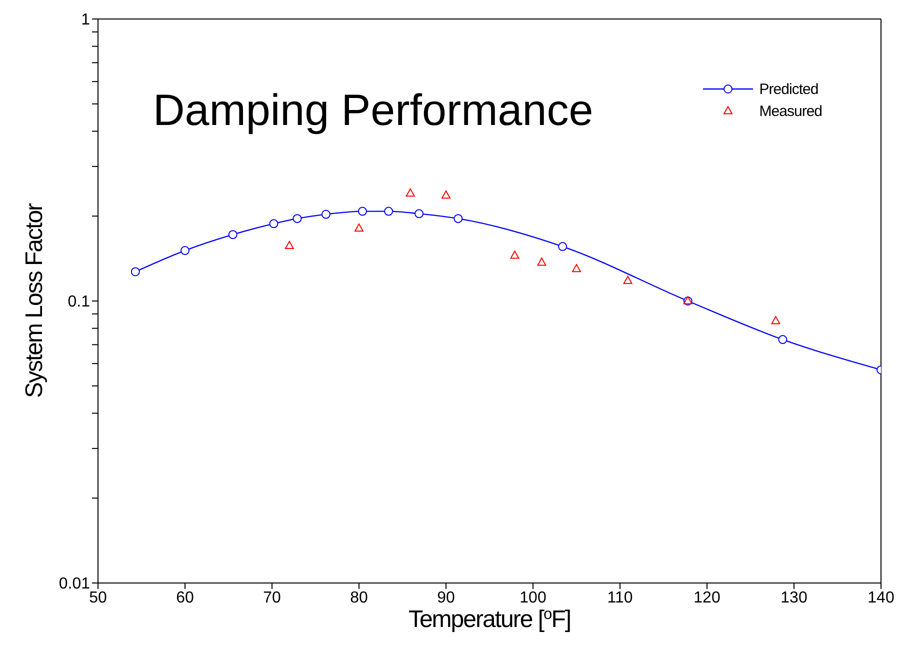 The height and width of the screenshot is (653, 905). Describe the element at coordinates (620, 597) in the screenshot. I see `x-tick-label: 110` at that location.